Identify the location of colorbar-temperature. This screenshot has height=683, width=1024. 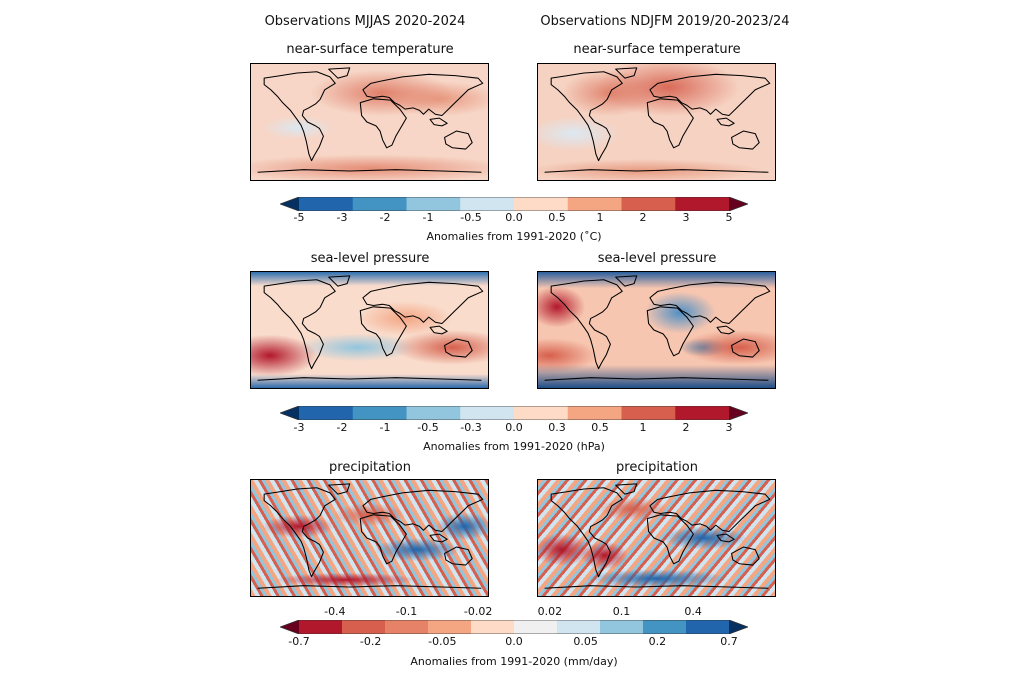
(514, 204).